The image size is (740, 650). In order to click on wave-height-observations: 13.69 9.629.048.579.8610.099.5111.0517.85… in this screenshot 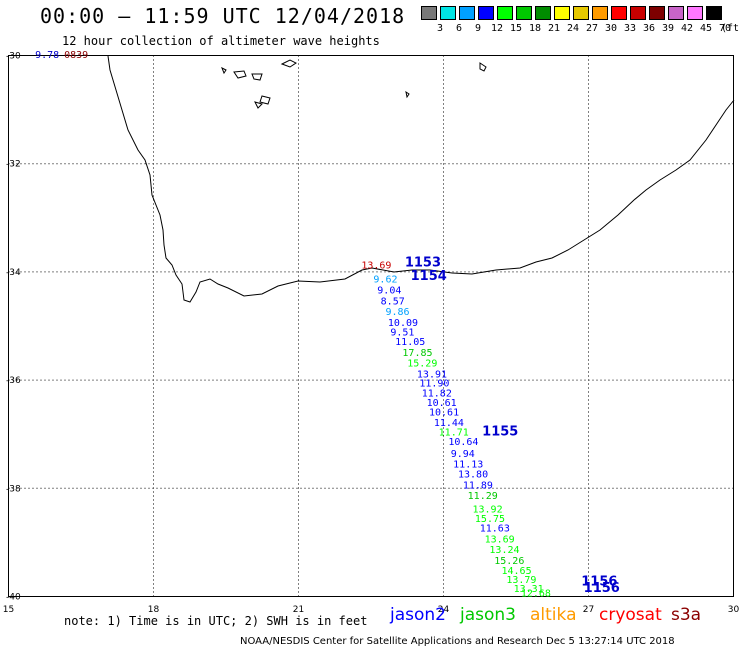, I will do `click(456, 430)`.